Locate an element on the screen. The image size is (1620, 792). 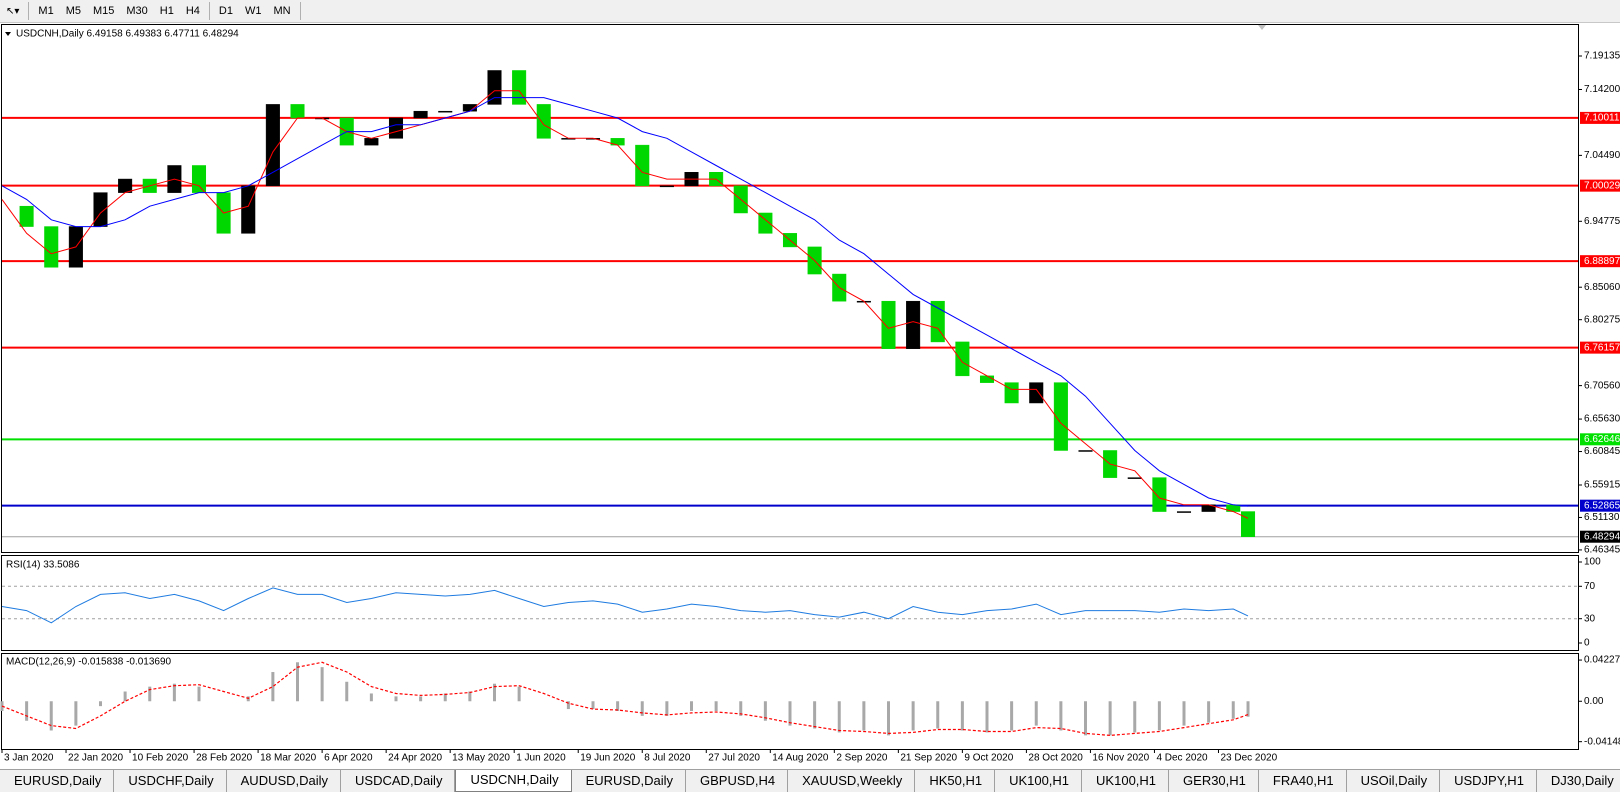
timeframe-button: H1 is located at coordinates (166, 11).